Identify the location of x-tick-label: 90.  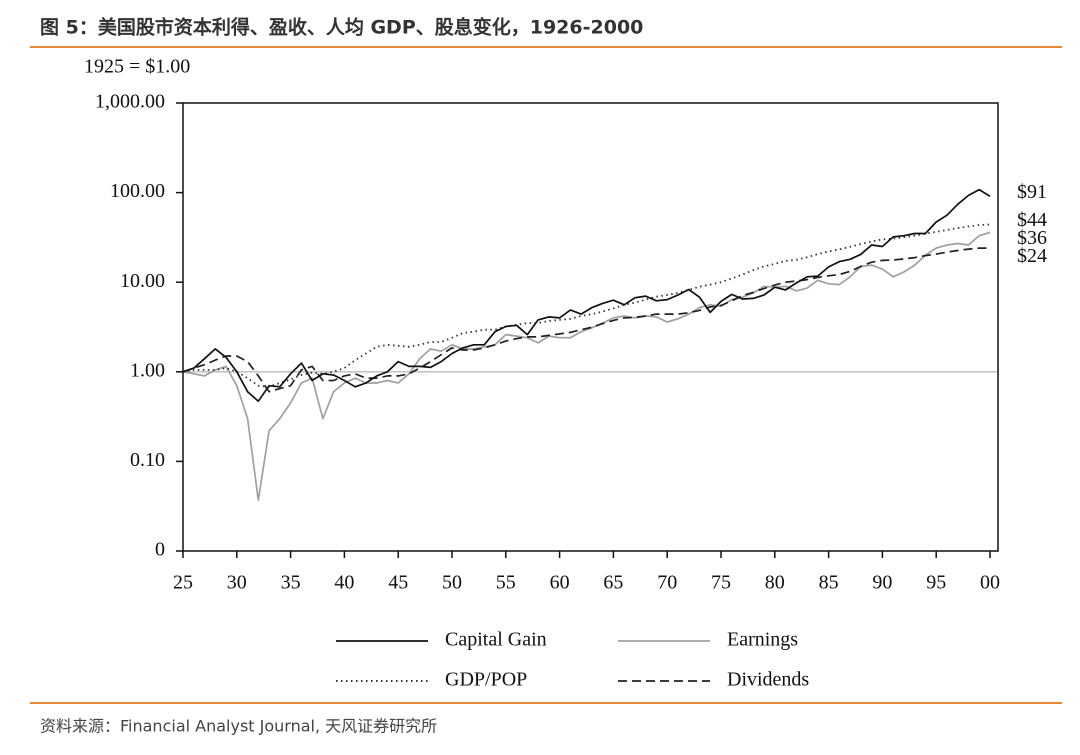
(882, 583).